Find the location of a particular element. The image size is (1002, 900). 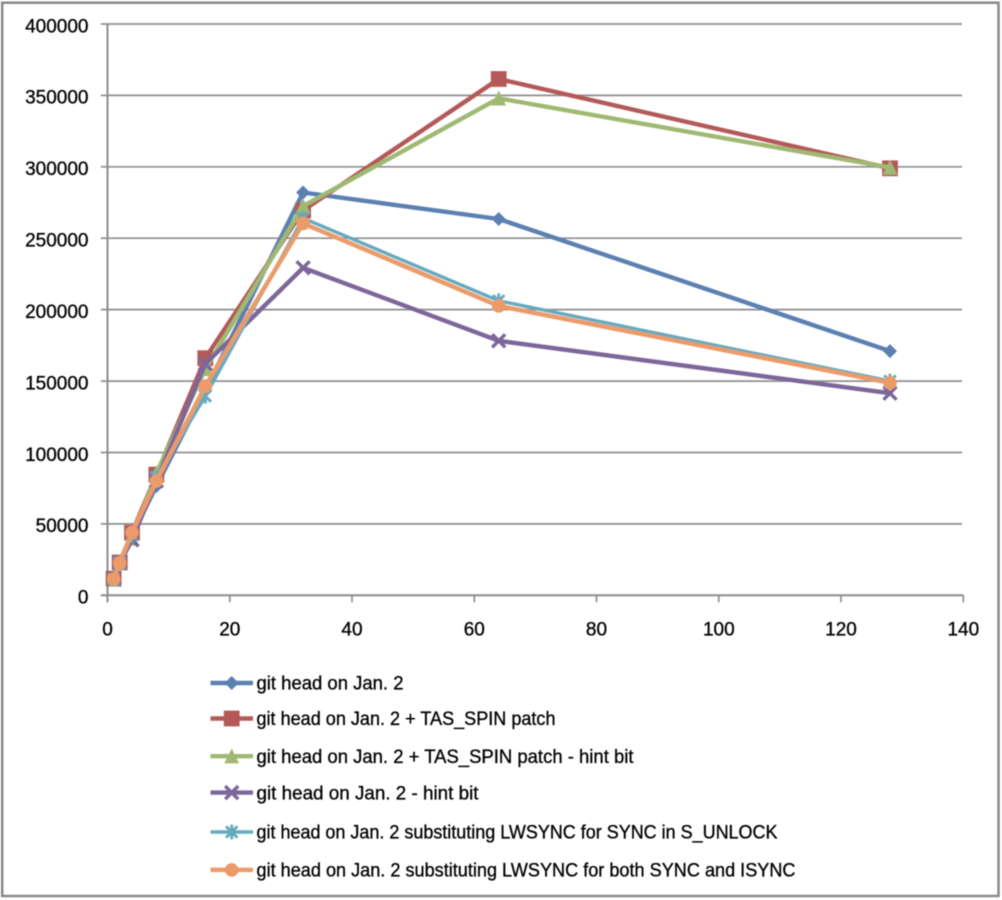

svg-text: 140 is located at coordinates (963, 630).